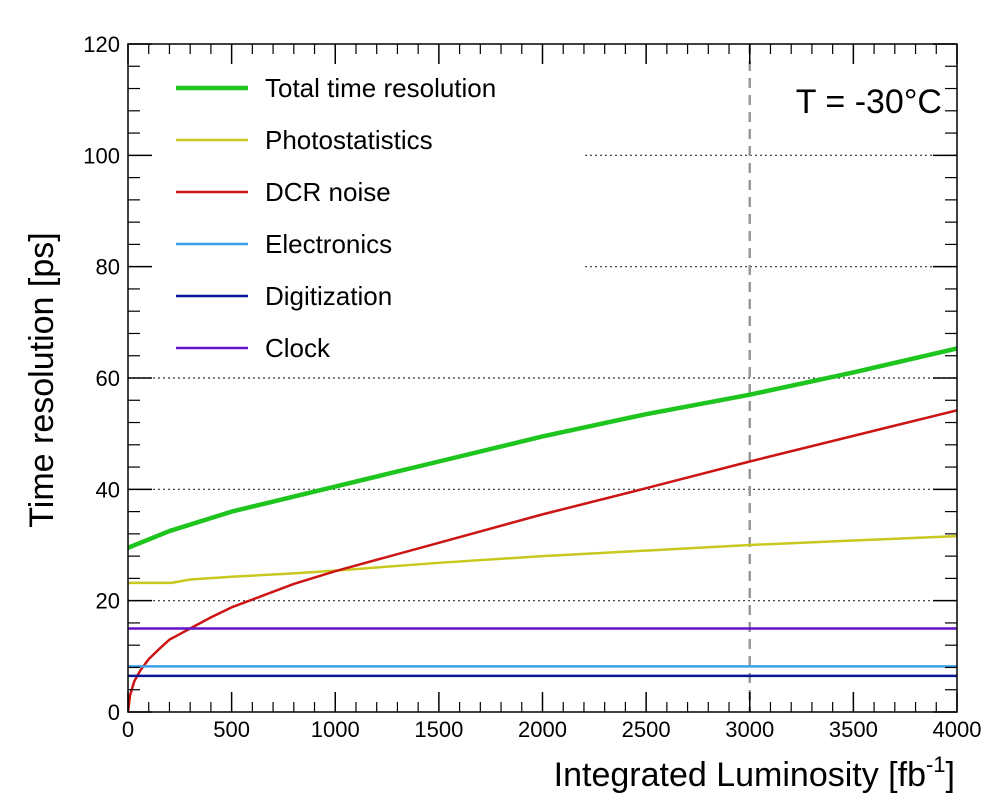 The image size is (1006, 808). Describe the element at coordinates (749, 729) in the screenshot. I see `x-tick-label-6: 3000` at that location.